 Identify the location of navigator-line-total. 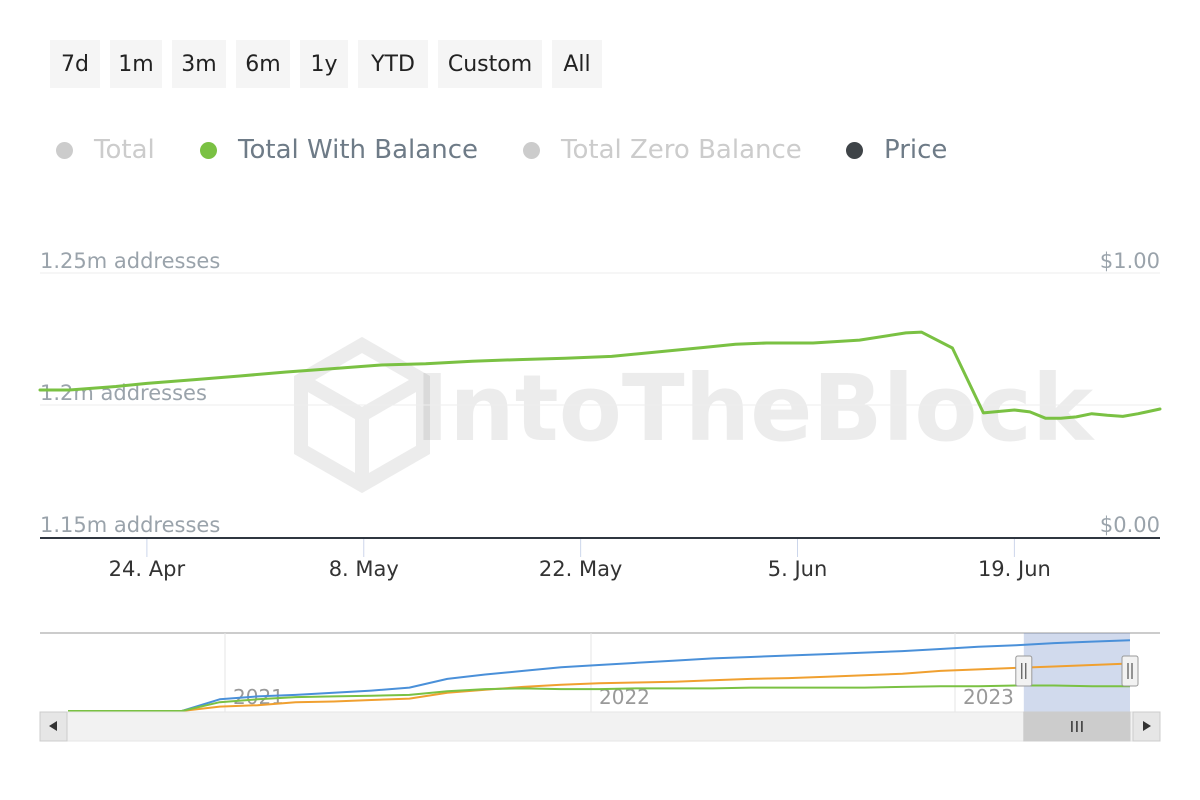
(599, 675).